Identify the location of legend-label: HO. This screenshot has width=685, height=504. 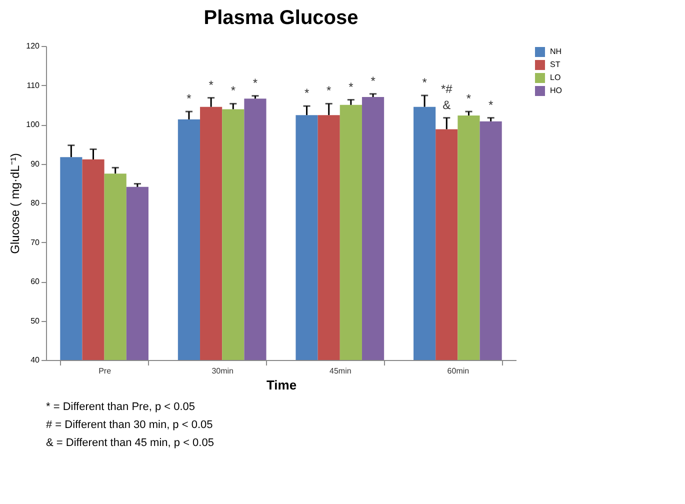
(556, 90).